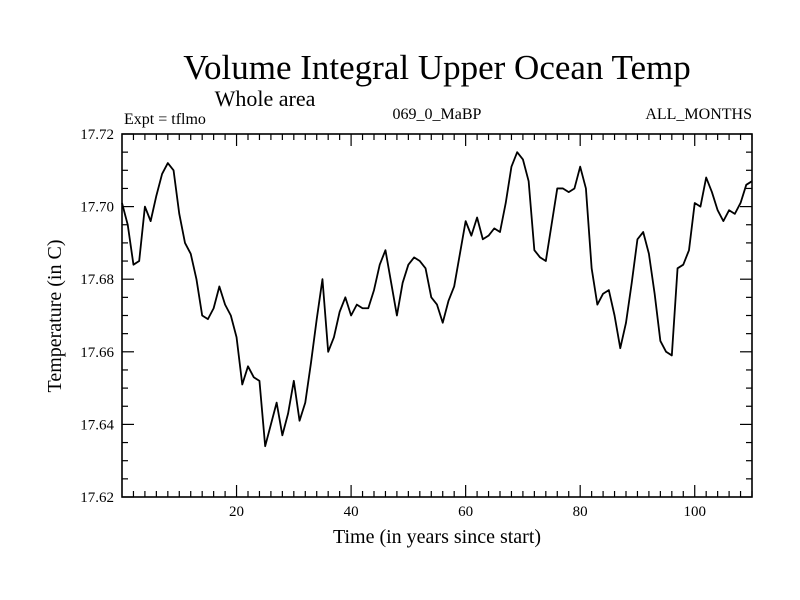  What do you see at coordinates (97, 208) in the screenshot?
I see `y-tick-label: 17.70` at bounding box center [97, 208].